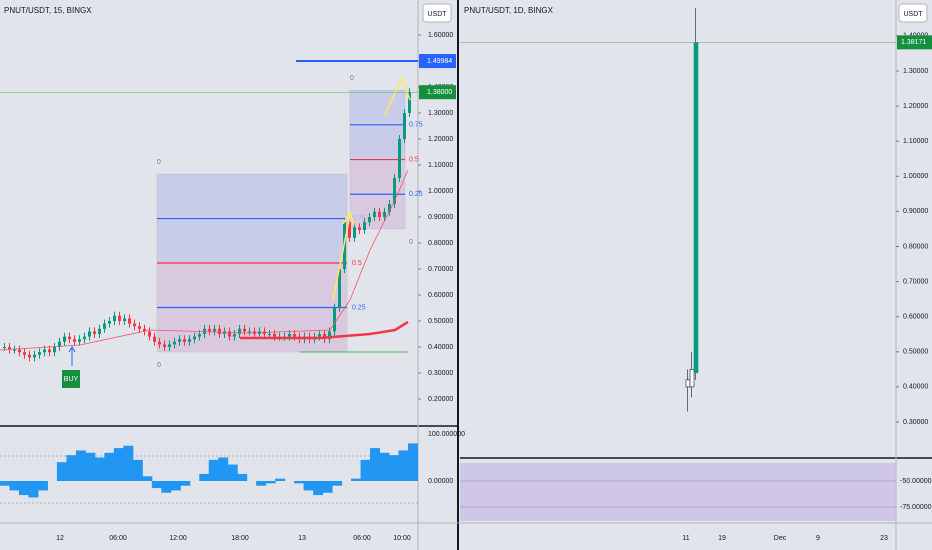  I want to click on time-label: 18:00, so click(240, 538).